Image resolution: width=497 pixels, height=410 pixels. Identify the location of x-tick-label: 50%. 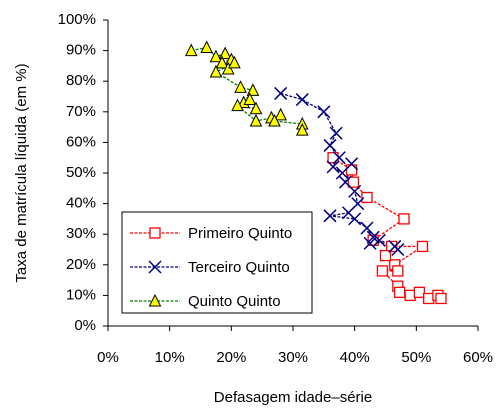
(416, 357).